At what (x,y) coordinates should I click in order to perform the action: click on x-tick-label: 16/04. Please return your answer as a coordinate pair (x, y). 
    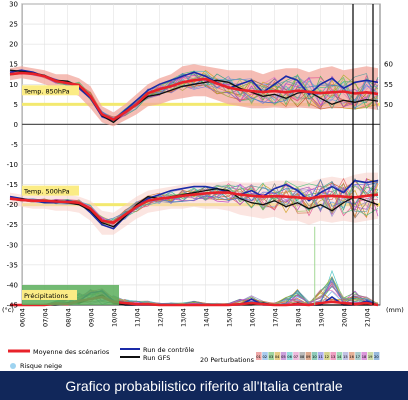
    Looking at the image, I should click on (253, 317).